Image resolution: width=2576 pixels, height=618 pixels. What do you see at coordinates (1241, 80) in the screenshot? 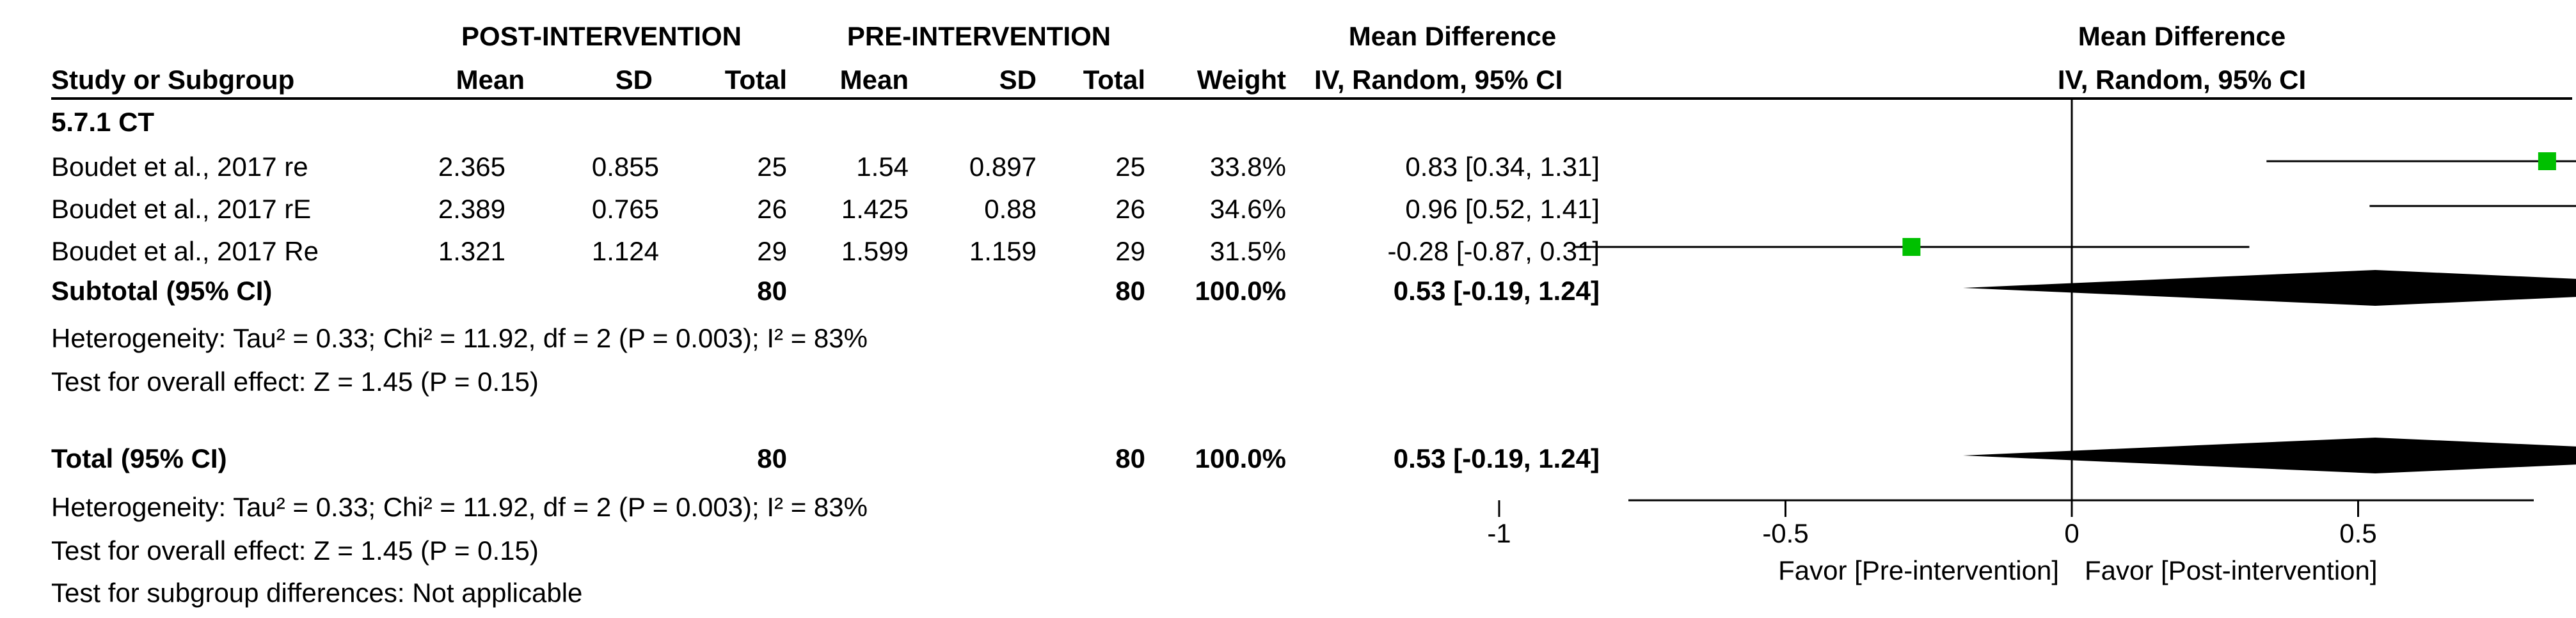
I see `weight-header: Weight` at bounding box center [1241, 80].